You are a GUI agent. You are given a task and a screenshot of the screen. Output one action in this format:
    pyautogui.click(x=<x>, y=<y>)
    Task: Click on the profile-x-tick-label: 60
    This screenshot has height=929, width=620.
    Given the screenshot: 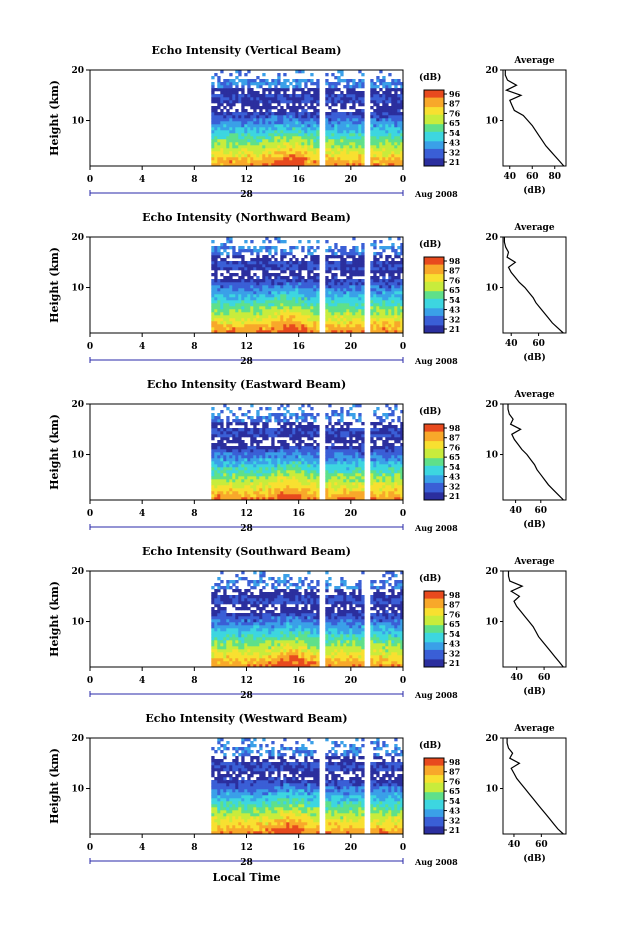 What is the action you would take?
    pyautogui.click(x=538, y=344)
    